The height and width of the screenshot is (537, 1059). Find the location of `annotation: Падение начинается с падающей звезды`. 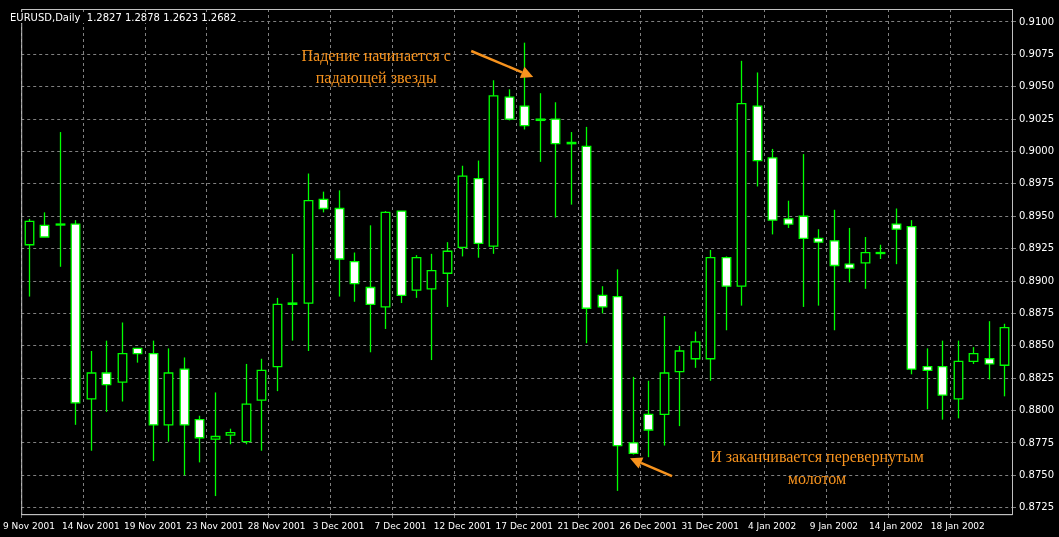

annotation: Падение начинается с падающей звезды is located at coordinates (376, 67).